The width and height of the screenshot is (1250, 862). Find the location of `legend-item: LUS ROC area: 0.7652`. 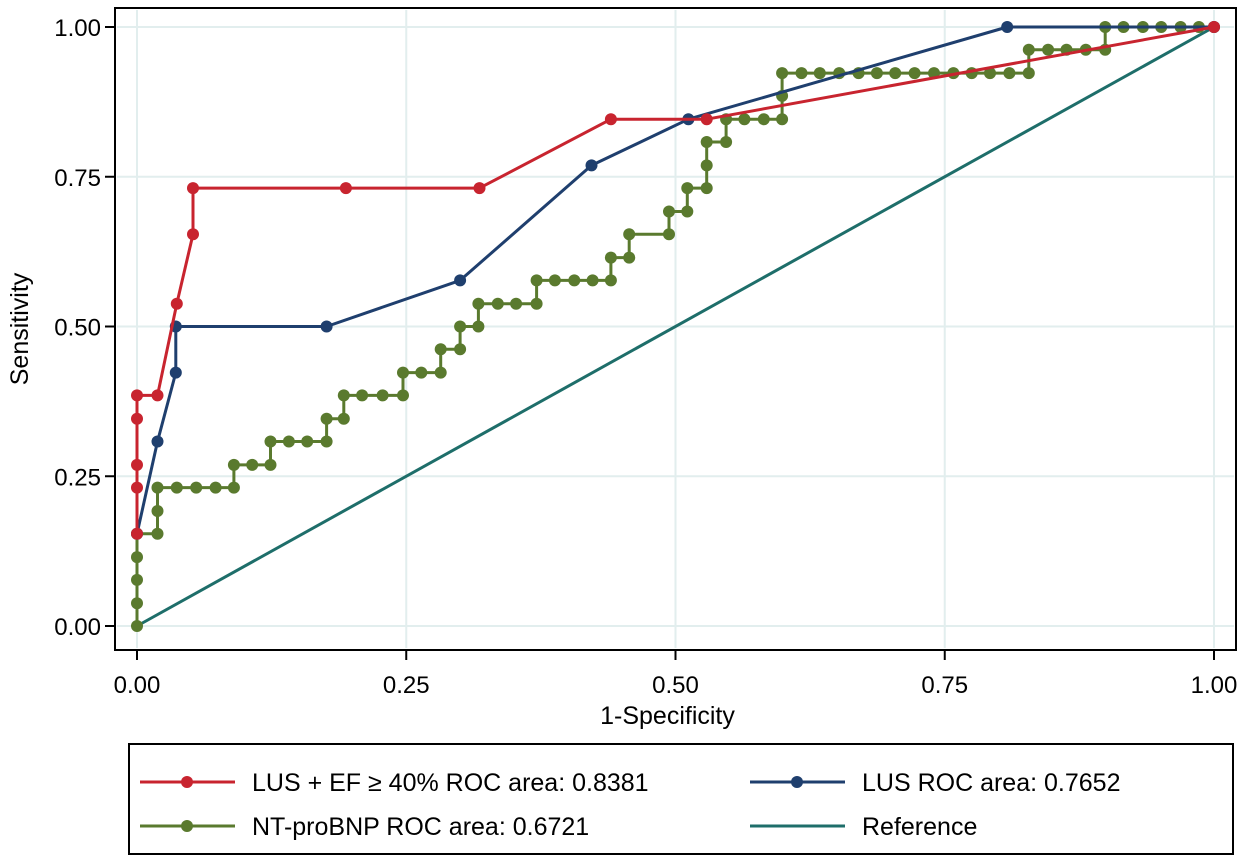

legend-item: LUS ROC area: 0.7652 is located at coordinates (935, 783).